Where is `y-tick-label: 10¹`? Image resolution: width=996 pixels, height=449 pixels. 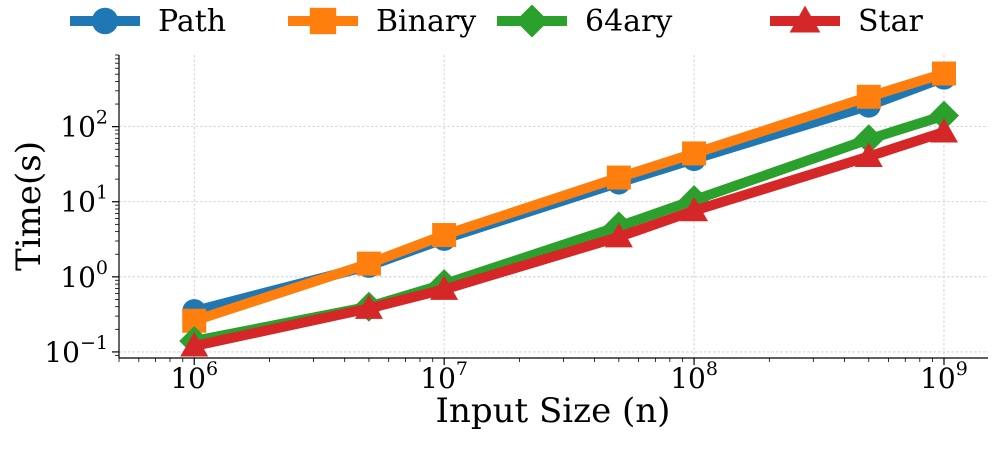
y-tick-label: 10¹ is located at coordinates (84, 200).